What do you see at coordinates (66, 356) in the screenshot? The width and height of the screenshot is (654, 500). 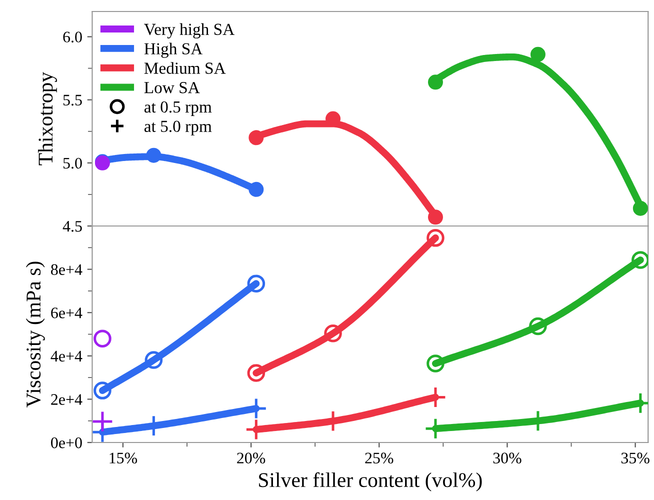 I see `y-tick-label: 4e+4` at bounding box center [66, 356].